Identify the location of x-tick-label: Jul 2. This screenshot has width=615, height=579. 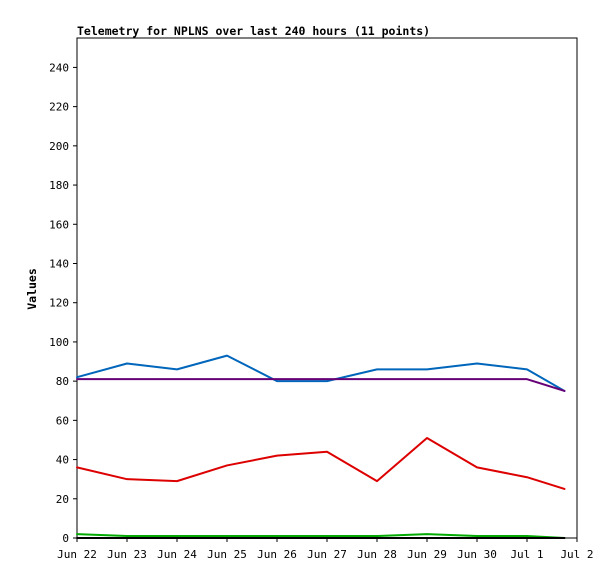
(576, 554).